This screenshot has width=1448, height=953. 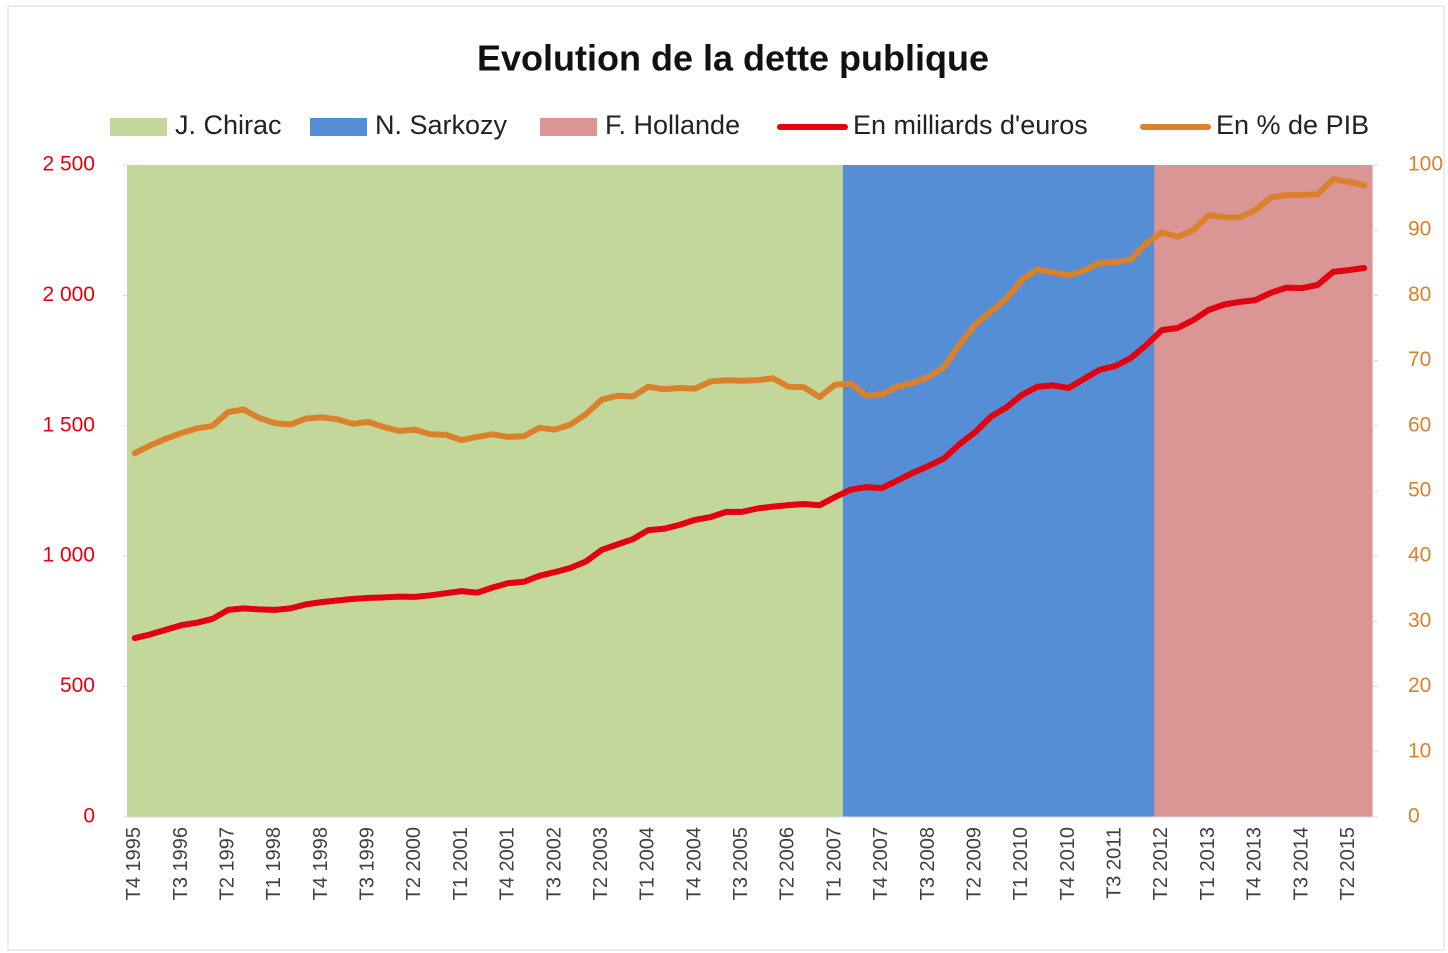 What do you see at coordinates (368, 863) in the screenshot?
I see `x-tick-label: T3 1999` at bounding box center [368, 863].